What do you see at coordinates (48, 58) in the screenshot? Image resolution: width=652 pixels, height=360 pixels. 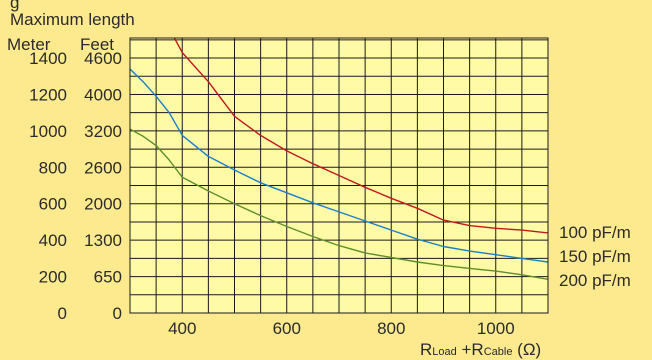 I see `y-tick-label-meter: 1400` at bounding box center [48, 58].